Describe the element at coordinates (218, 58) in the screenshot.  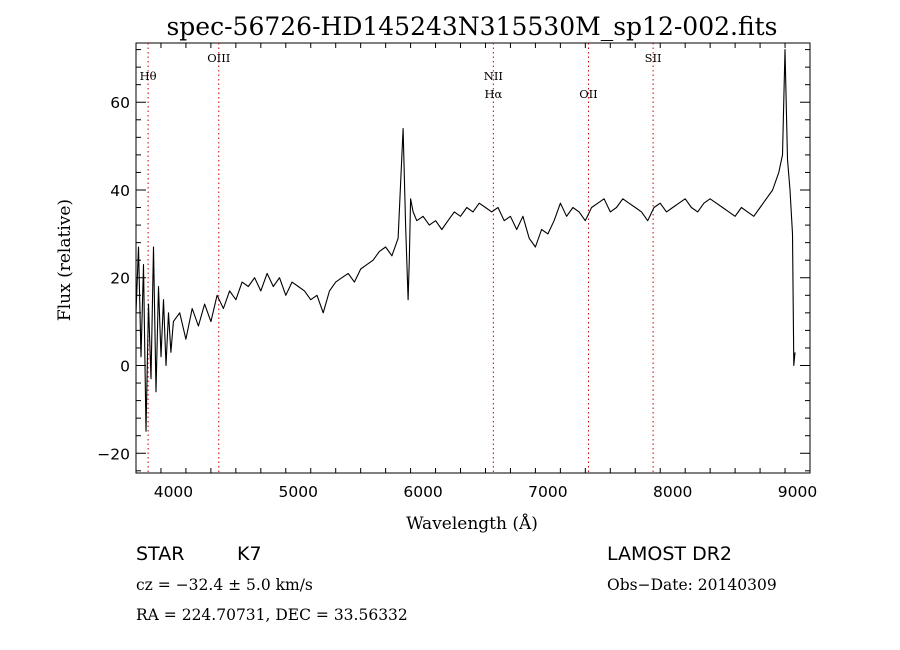
I see `vline-label: OIII` at that location.